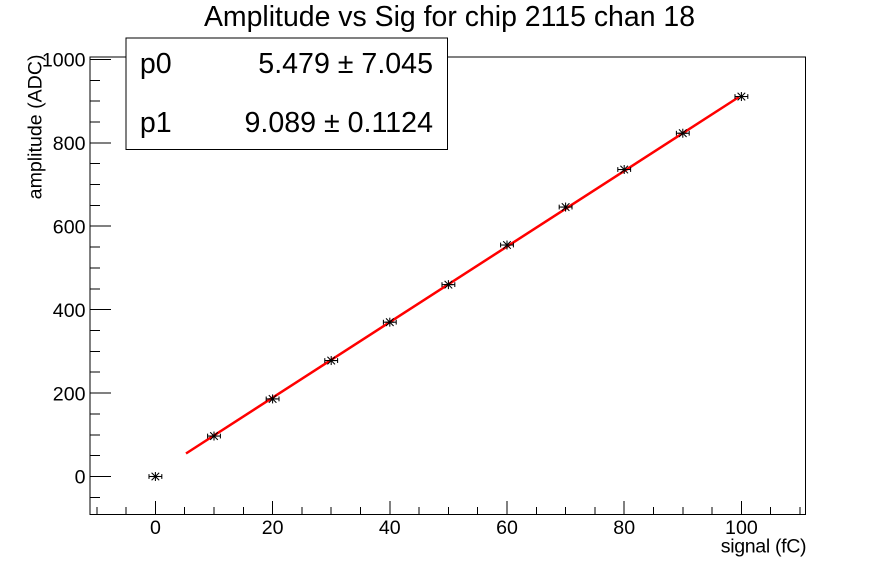 The height and width of the screenshot is (572, 896). Describe the element at coordinates (741, 528) in the screenshot. I see `svg-text: 100` at that location.